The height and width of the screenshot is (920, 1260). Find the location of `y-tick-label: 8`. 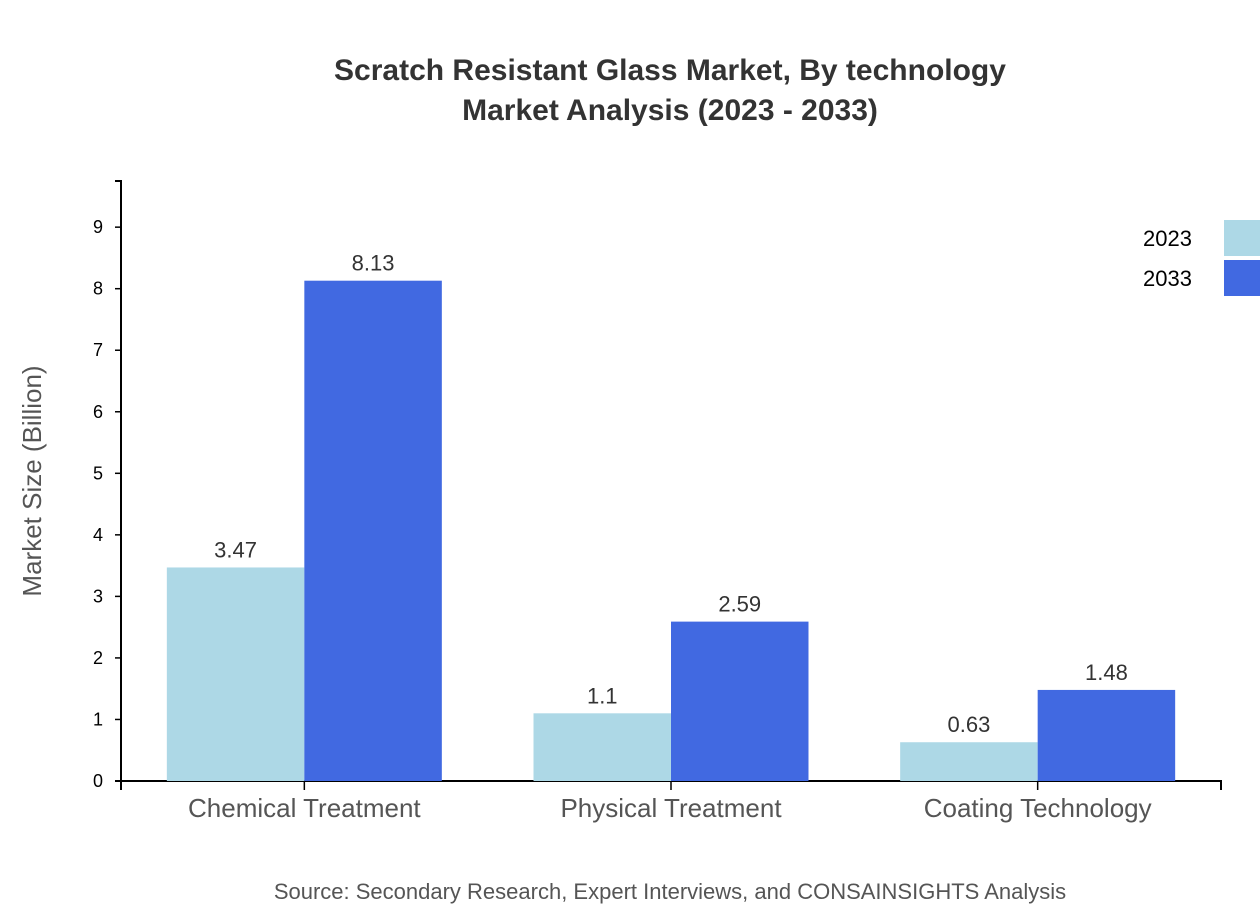

y-tick-label: 8 is located at coordinates (98, 289).